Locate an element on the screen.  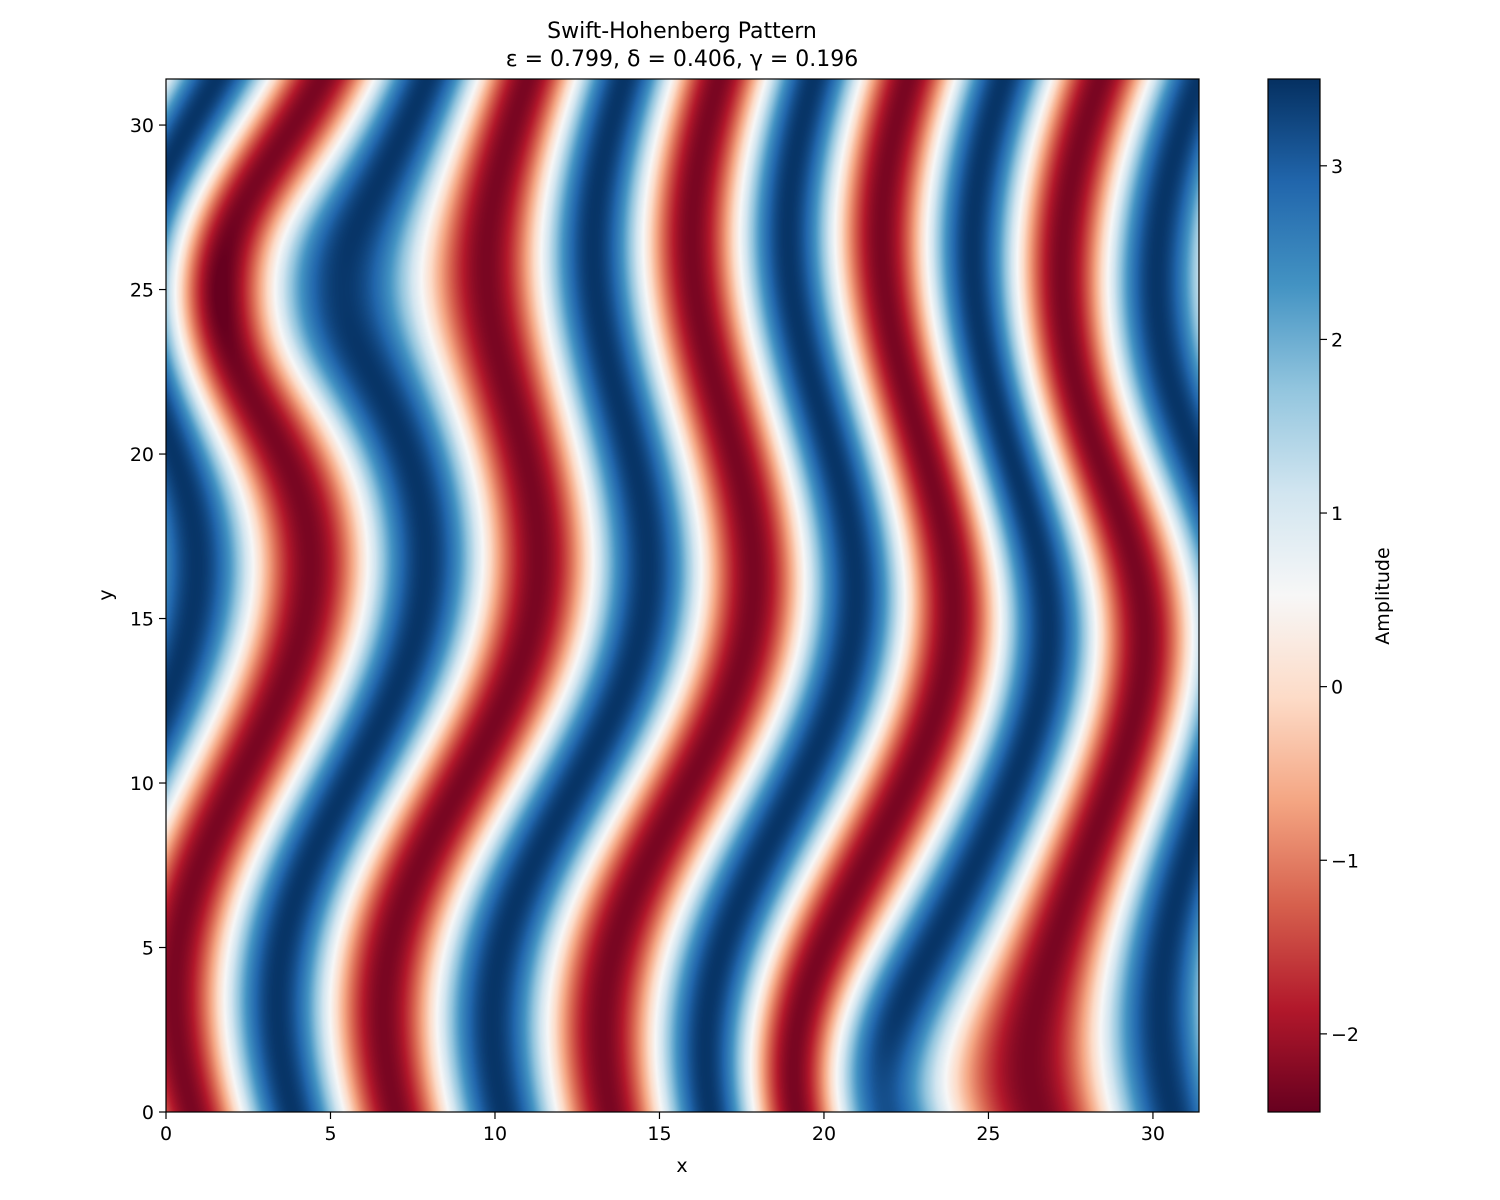
colorbar-tick-label: −2 is located at coordinates (1345, 1035).